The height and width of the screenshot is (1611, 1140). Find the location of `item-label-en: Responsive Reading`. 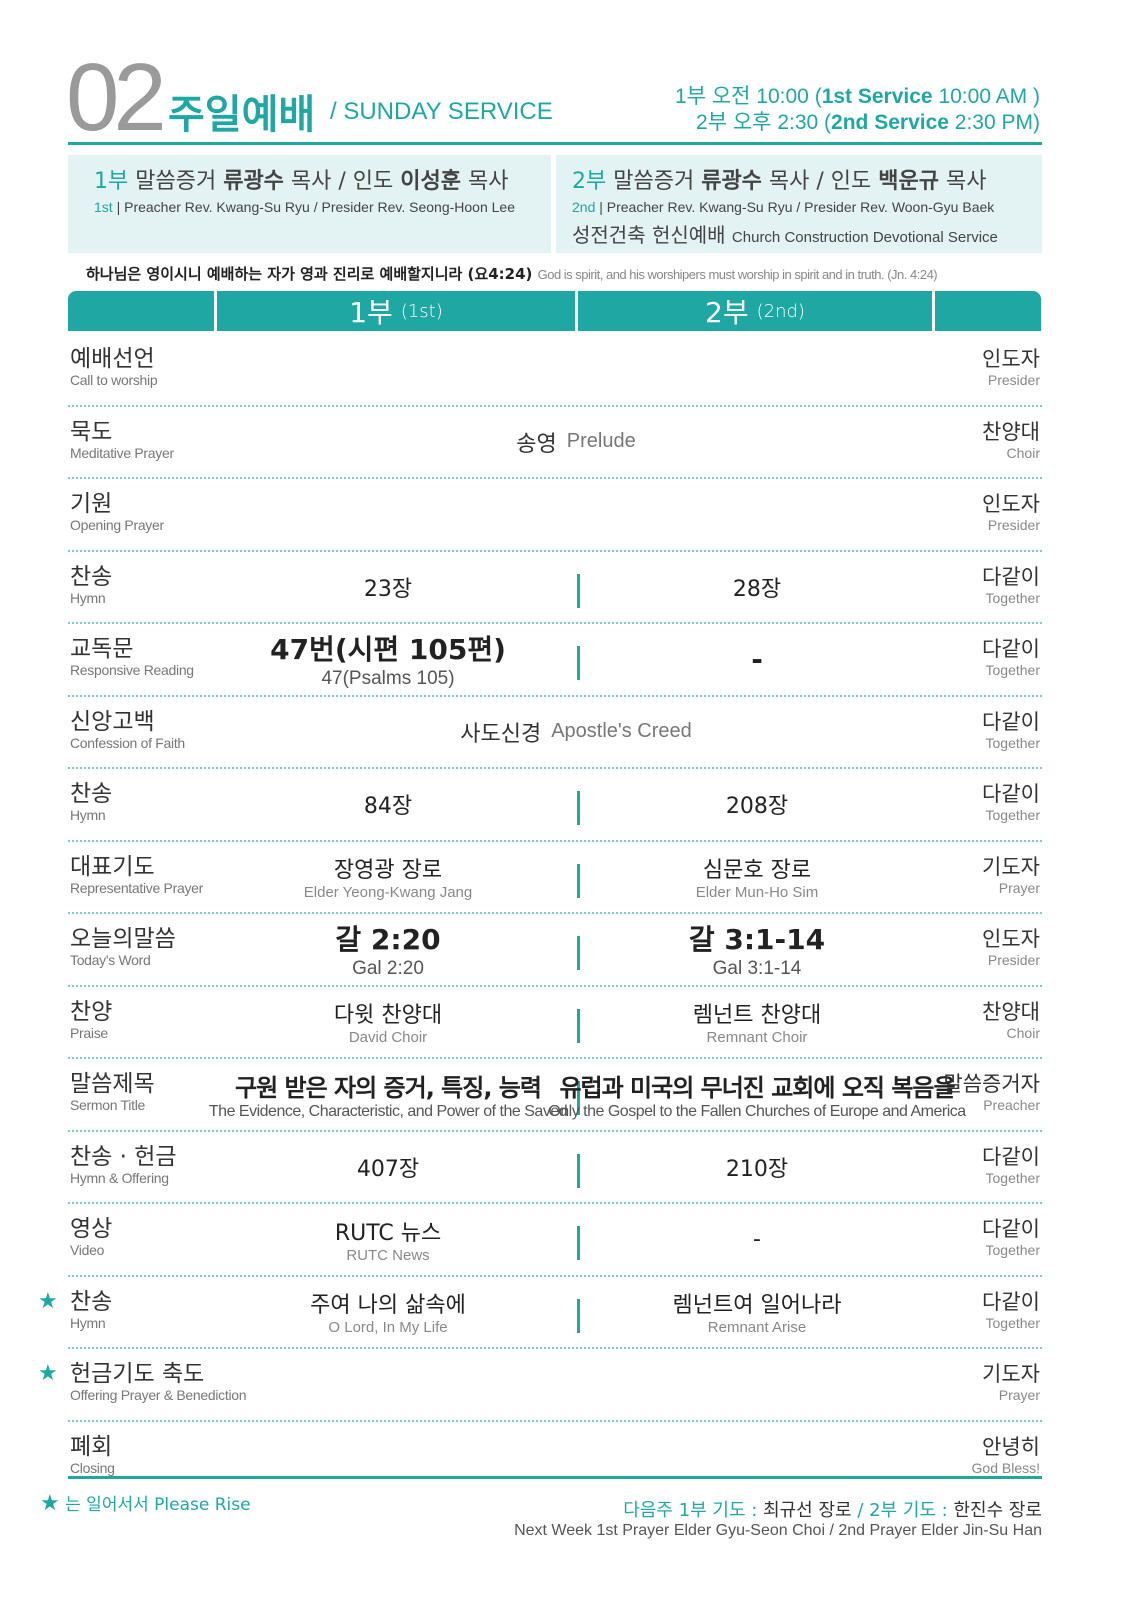

item-label-en: Responsive Reading is located at coordinates (132, 670).